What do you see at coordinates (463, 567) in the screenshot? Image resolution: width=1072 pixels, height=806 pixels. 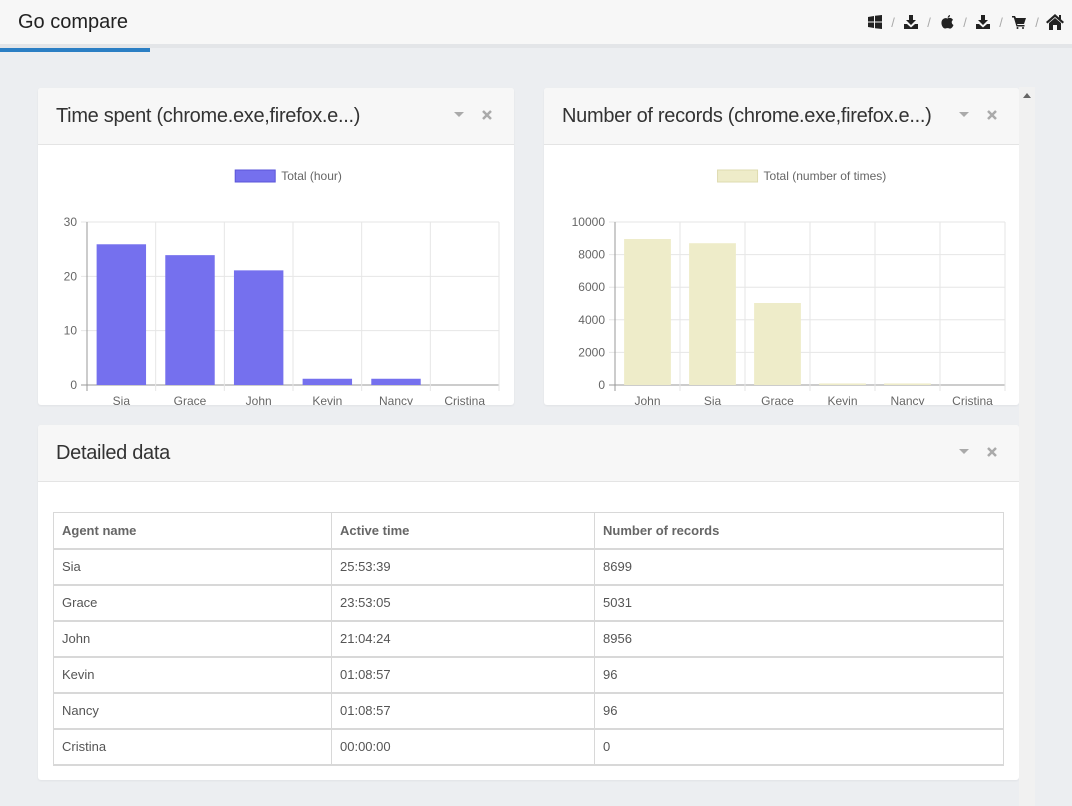 I see `active-time-cell: 25:53:39` at bounding box center [463, 567].